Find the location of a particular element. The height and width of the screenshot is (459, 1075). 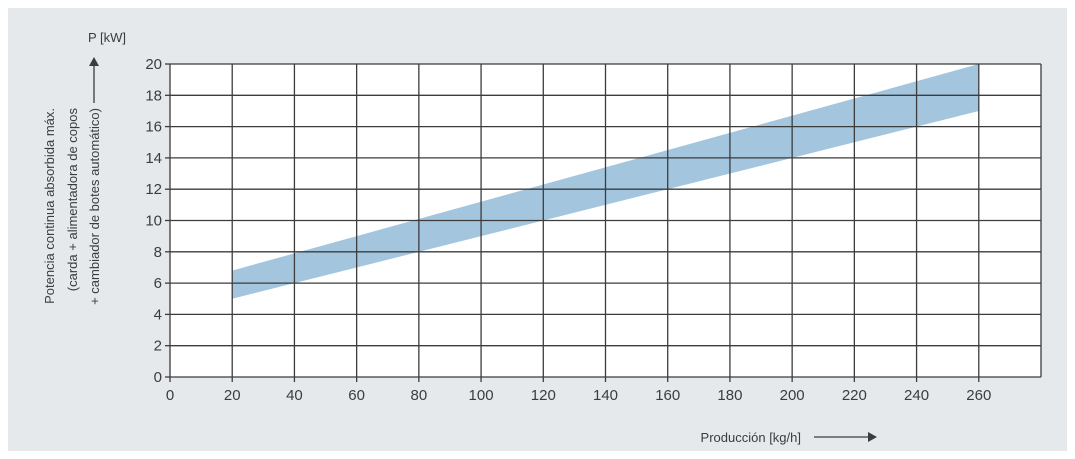

y-tick-label: 14 is located at coordinates (153, 158).